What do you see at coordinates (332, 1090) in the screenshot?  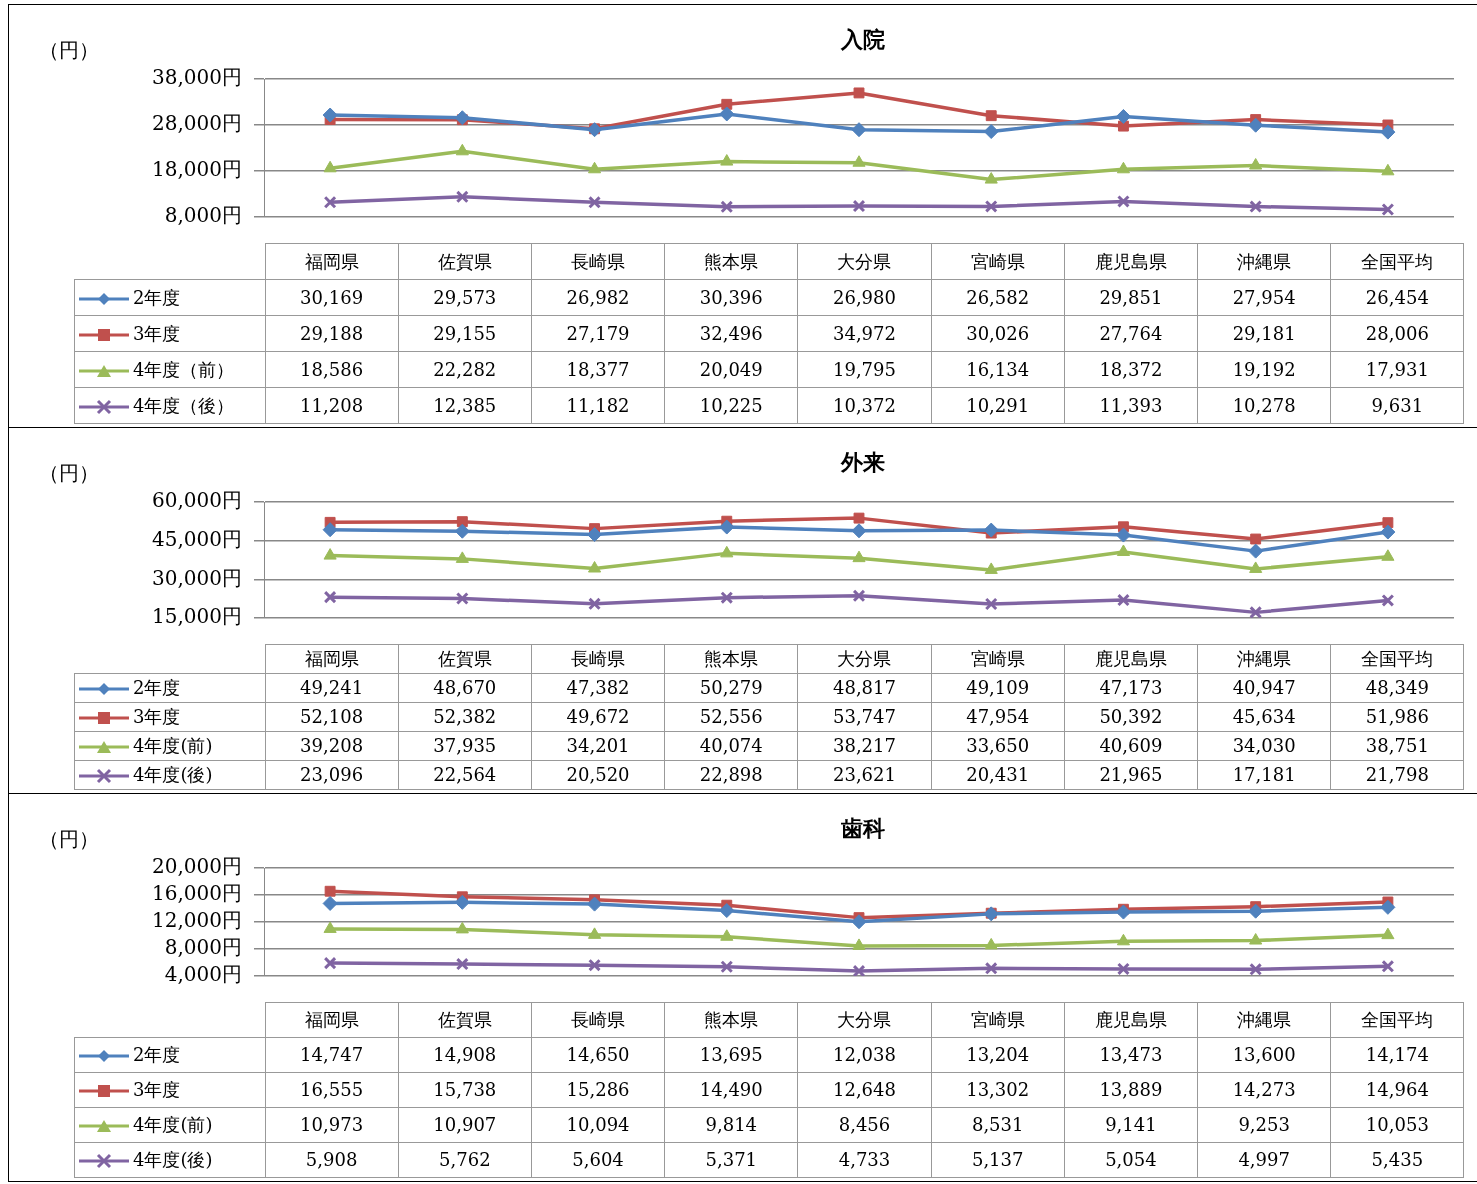 I see `data-label: 16,555` at bounding box center [332, 1090].